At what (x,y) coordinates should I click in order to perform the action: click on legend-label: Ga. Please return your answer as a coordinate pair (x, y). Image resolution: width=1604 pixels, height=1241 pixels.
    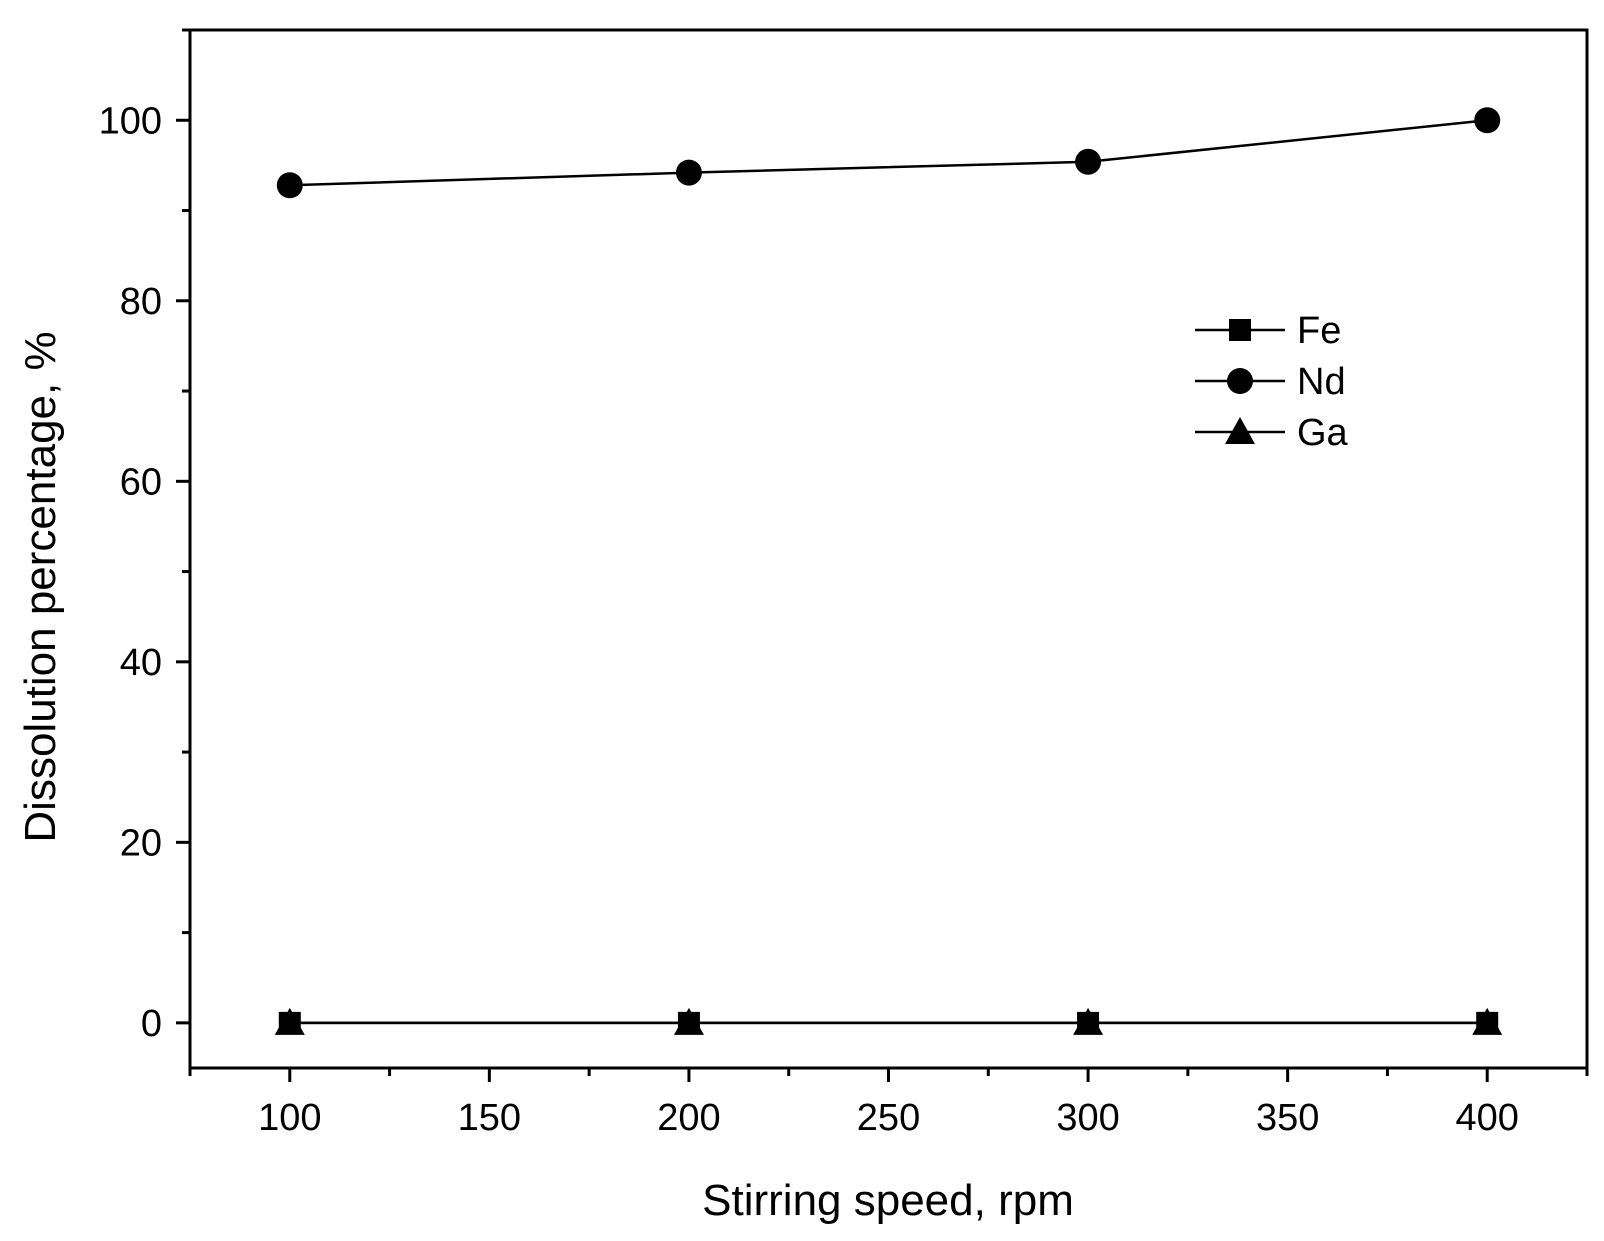
    Looking at the image, I should click on (1323, 433).